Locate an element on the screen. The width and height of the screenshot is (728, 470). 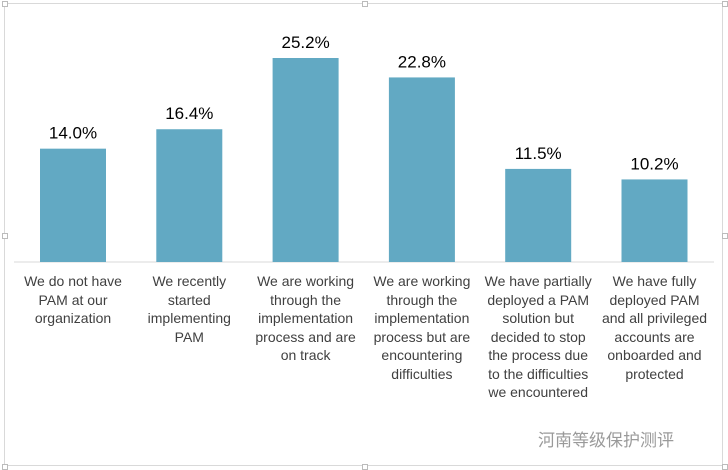
category-label: We do not have PAM at our organization is located at coordinates (73, 299).